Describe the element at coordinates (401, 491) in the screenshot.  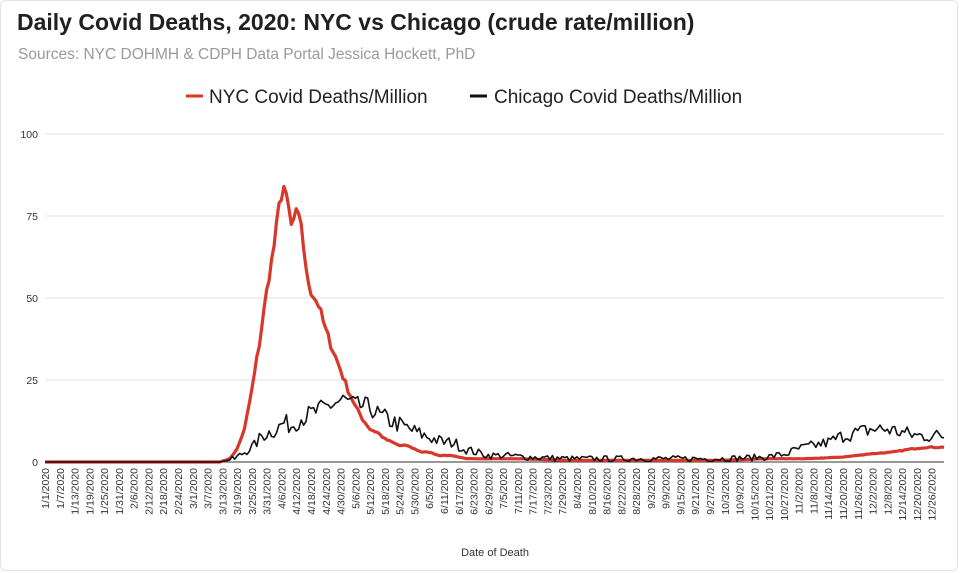
I see `x-tick-label: 5/24/2020` at that location.